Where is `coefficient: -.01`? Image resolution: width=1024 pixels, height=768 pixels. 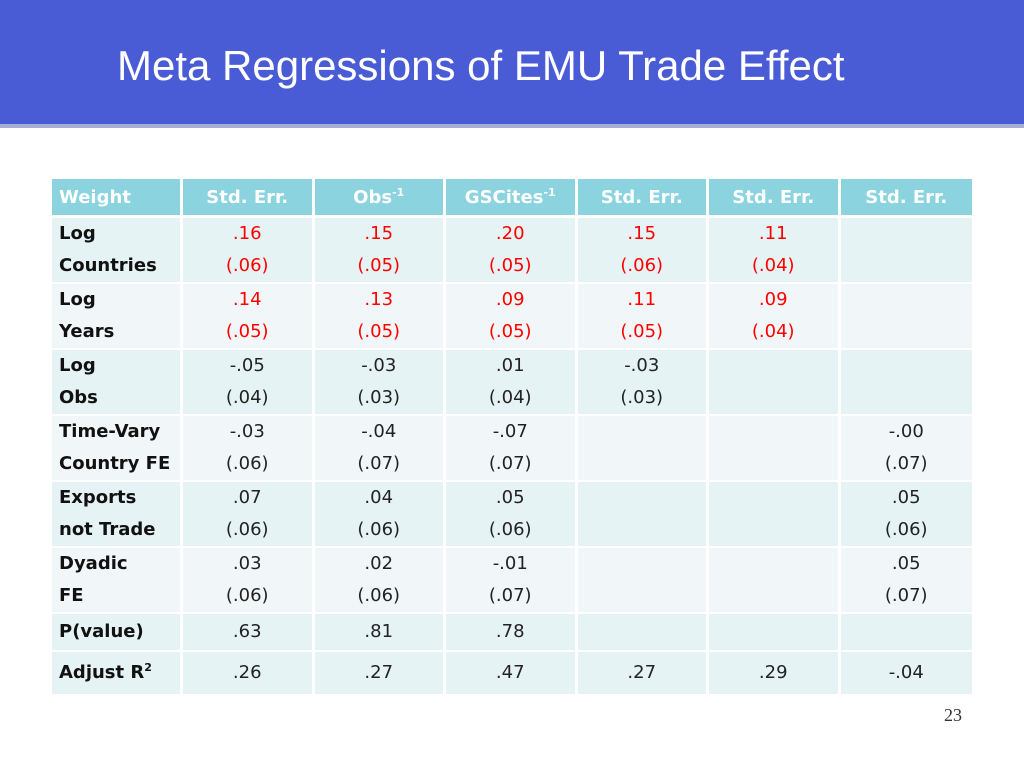 coefficient: -.01 is located at coordinates (510, 563).